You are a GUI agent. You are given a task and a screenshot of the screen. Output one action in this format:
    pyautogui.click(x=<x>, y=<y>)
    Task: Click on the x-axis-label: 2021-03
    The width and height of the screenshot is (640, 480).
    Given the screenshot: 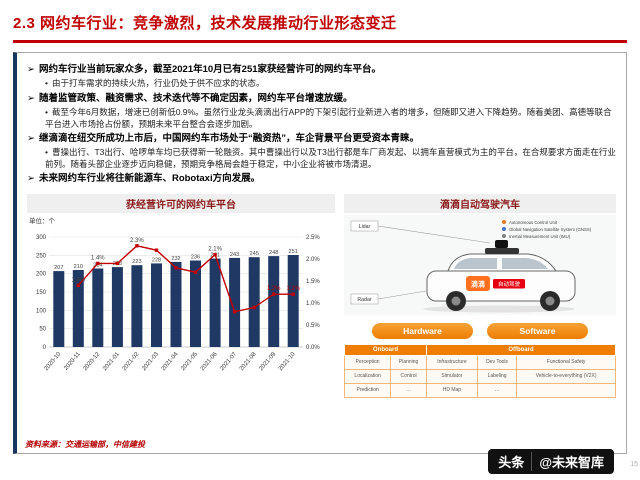 What is the action you would take?
    pyautogui.click(x=150, y=361)
    